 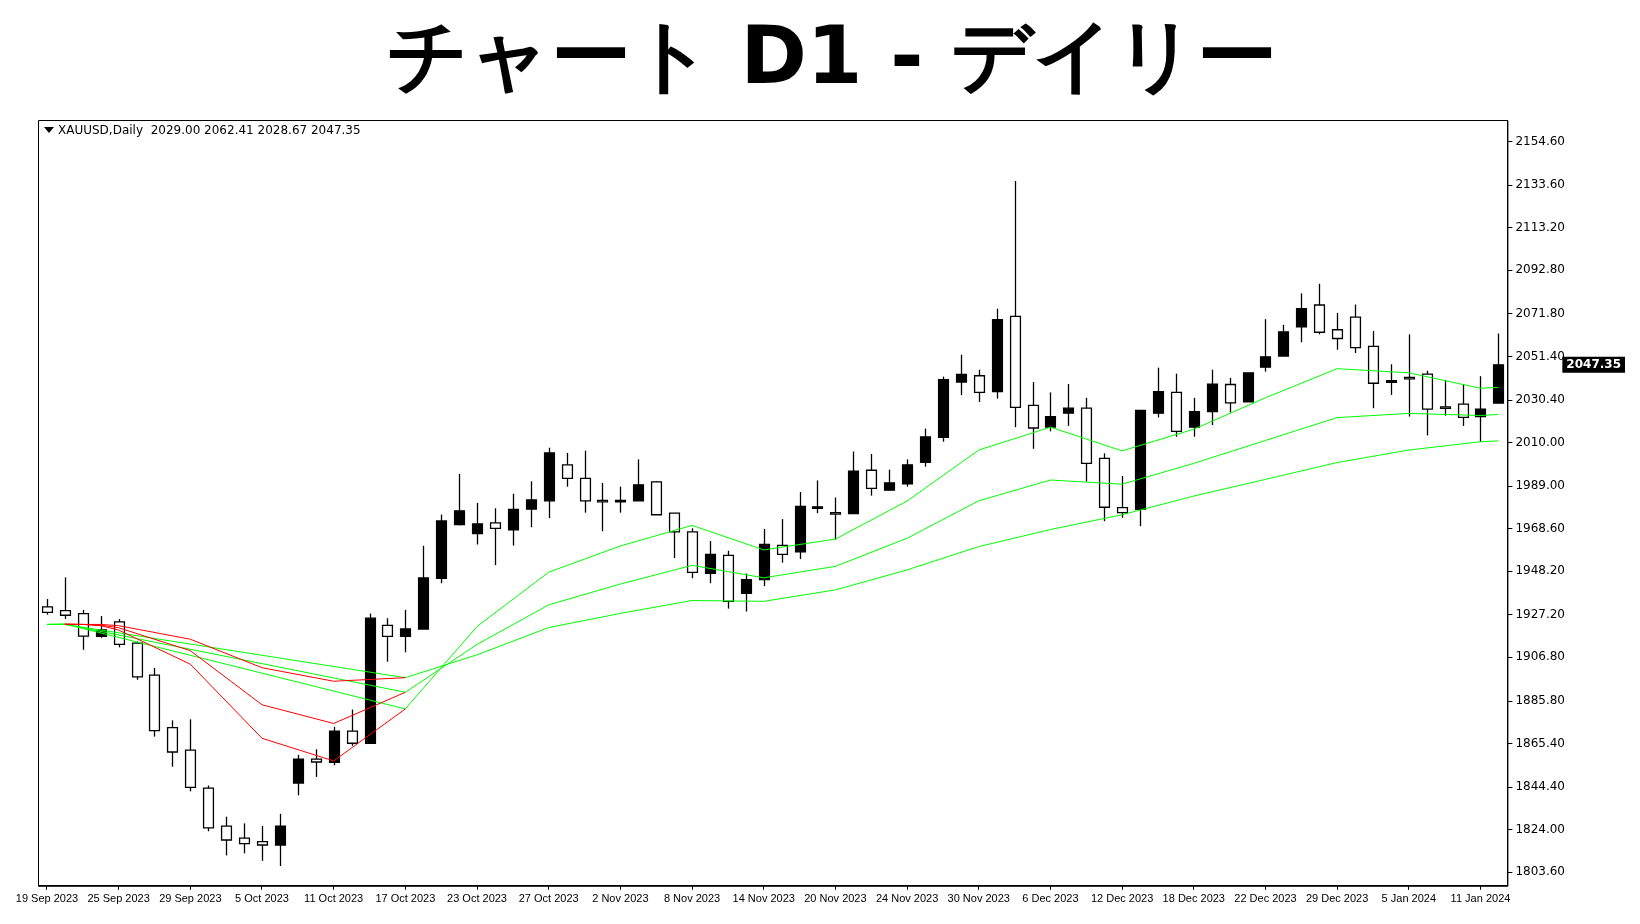 I want to click on x-tick-label: 14 Nov 2023, so click(x=763, y=898).